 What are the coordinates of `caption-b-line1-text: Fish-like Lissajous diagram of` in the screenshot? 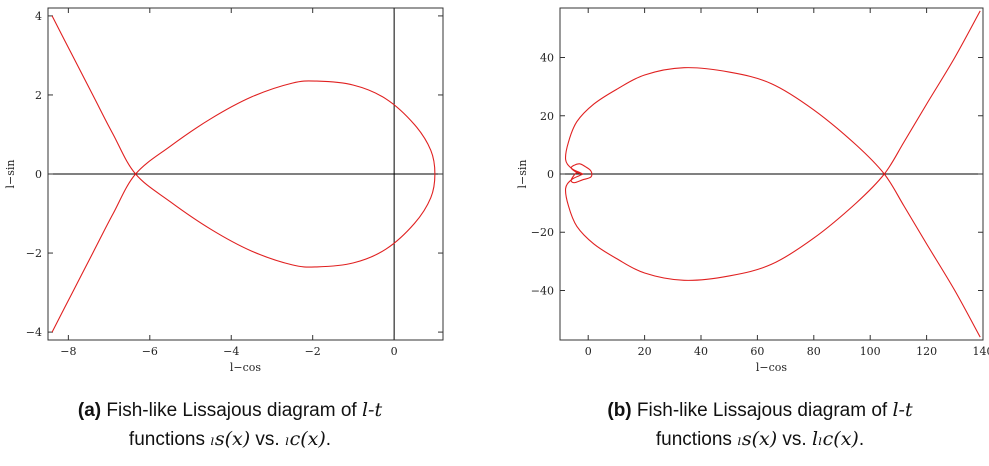 It's located at (764, 410).